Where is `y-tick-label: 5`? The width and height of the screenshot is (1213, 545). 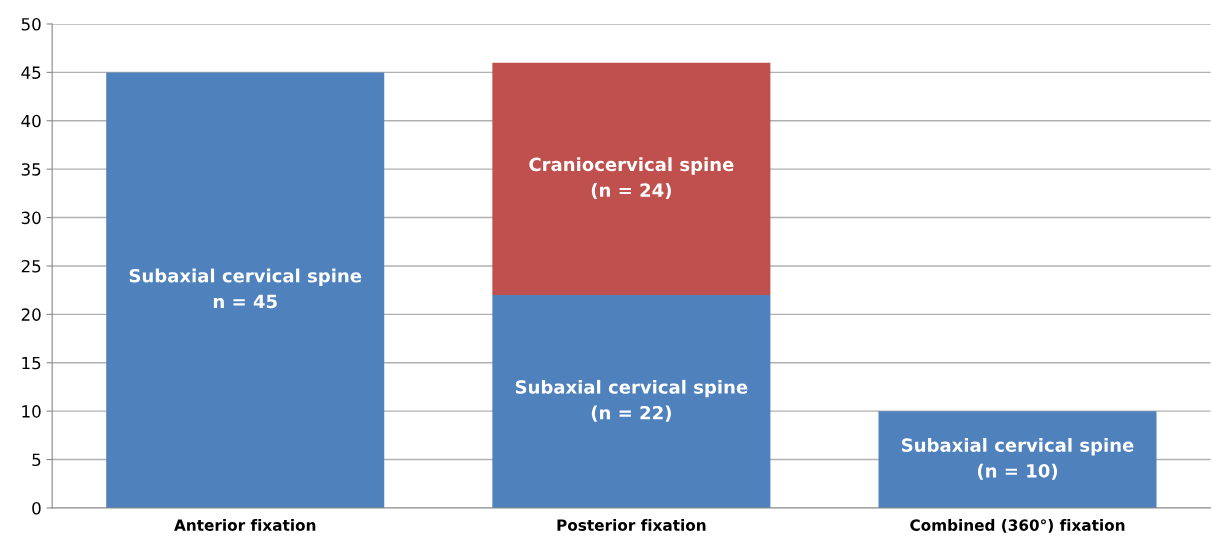
y-tick-label: 5 is located at coordinates (36, 460).